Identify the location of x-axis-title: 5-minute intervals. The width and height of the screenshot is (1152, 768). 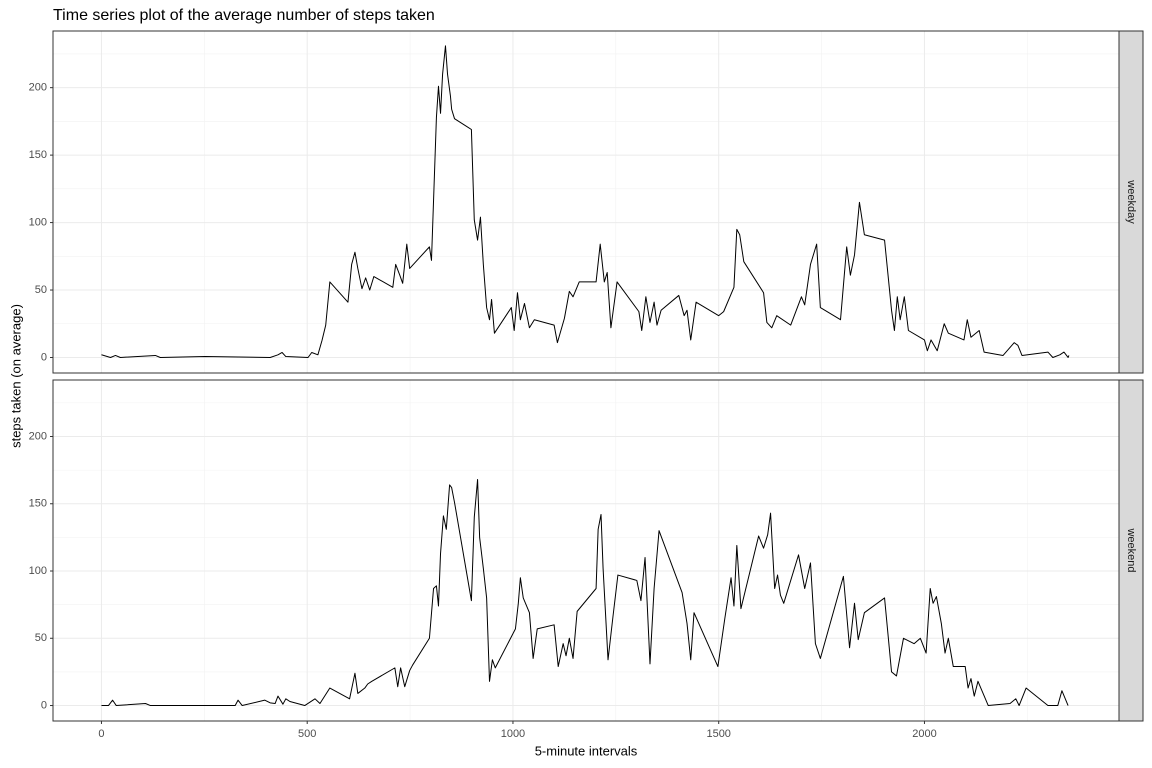
(586, 750).